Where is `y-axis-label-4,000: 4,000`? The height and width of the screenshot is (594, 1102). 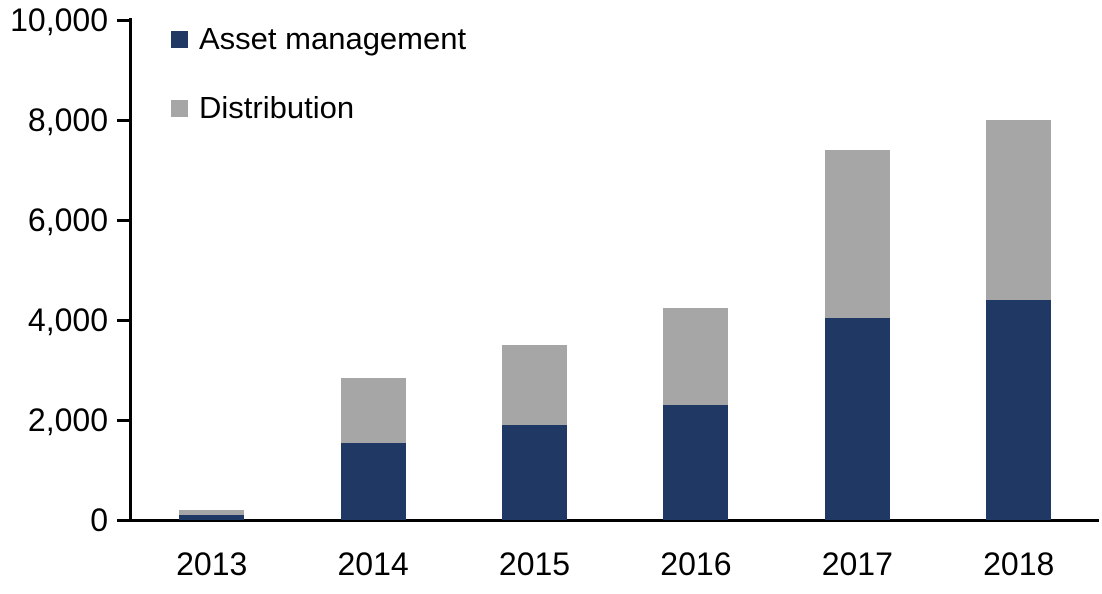
y-axis-label-4,000: 4,000 is located at coordinates (67, 320).